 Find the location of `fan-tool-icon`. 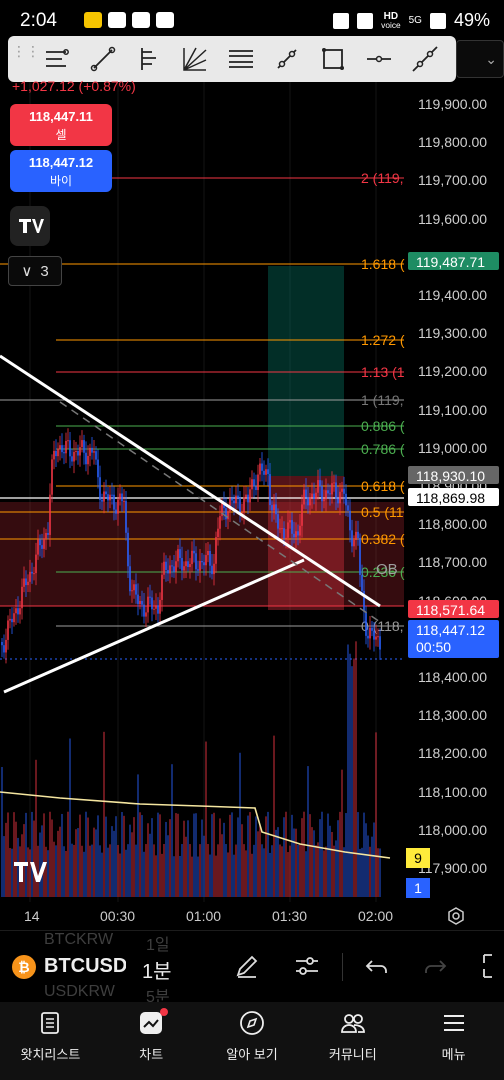

fan-tool-icon is located at coordinates (195, 59).